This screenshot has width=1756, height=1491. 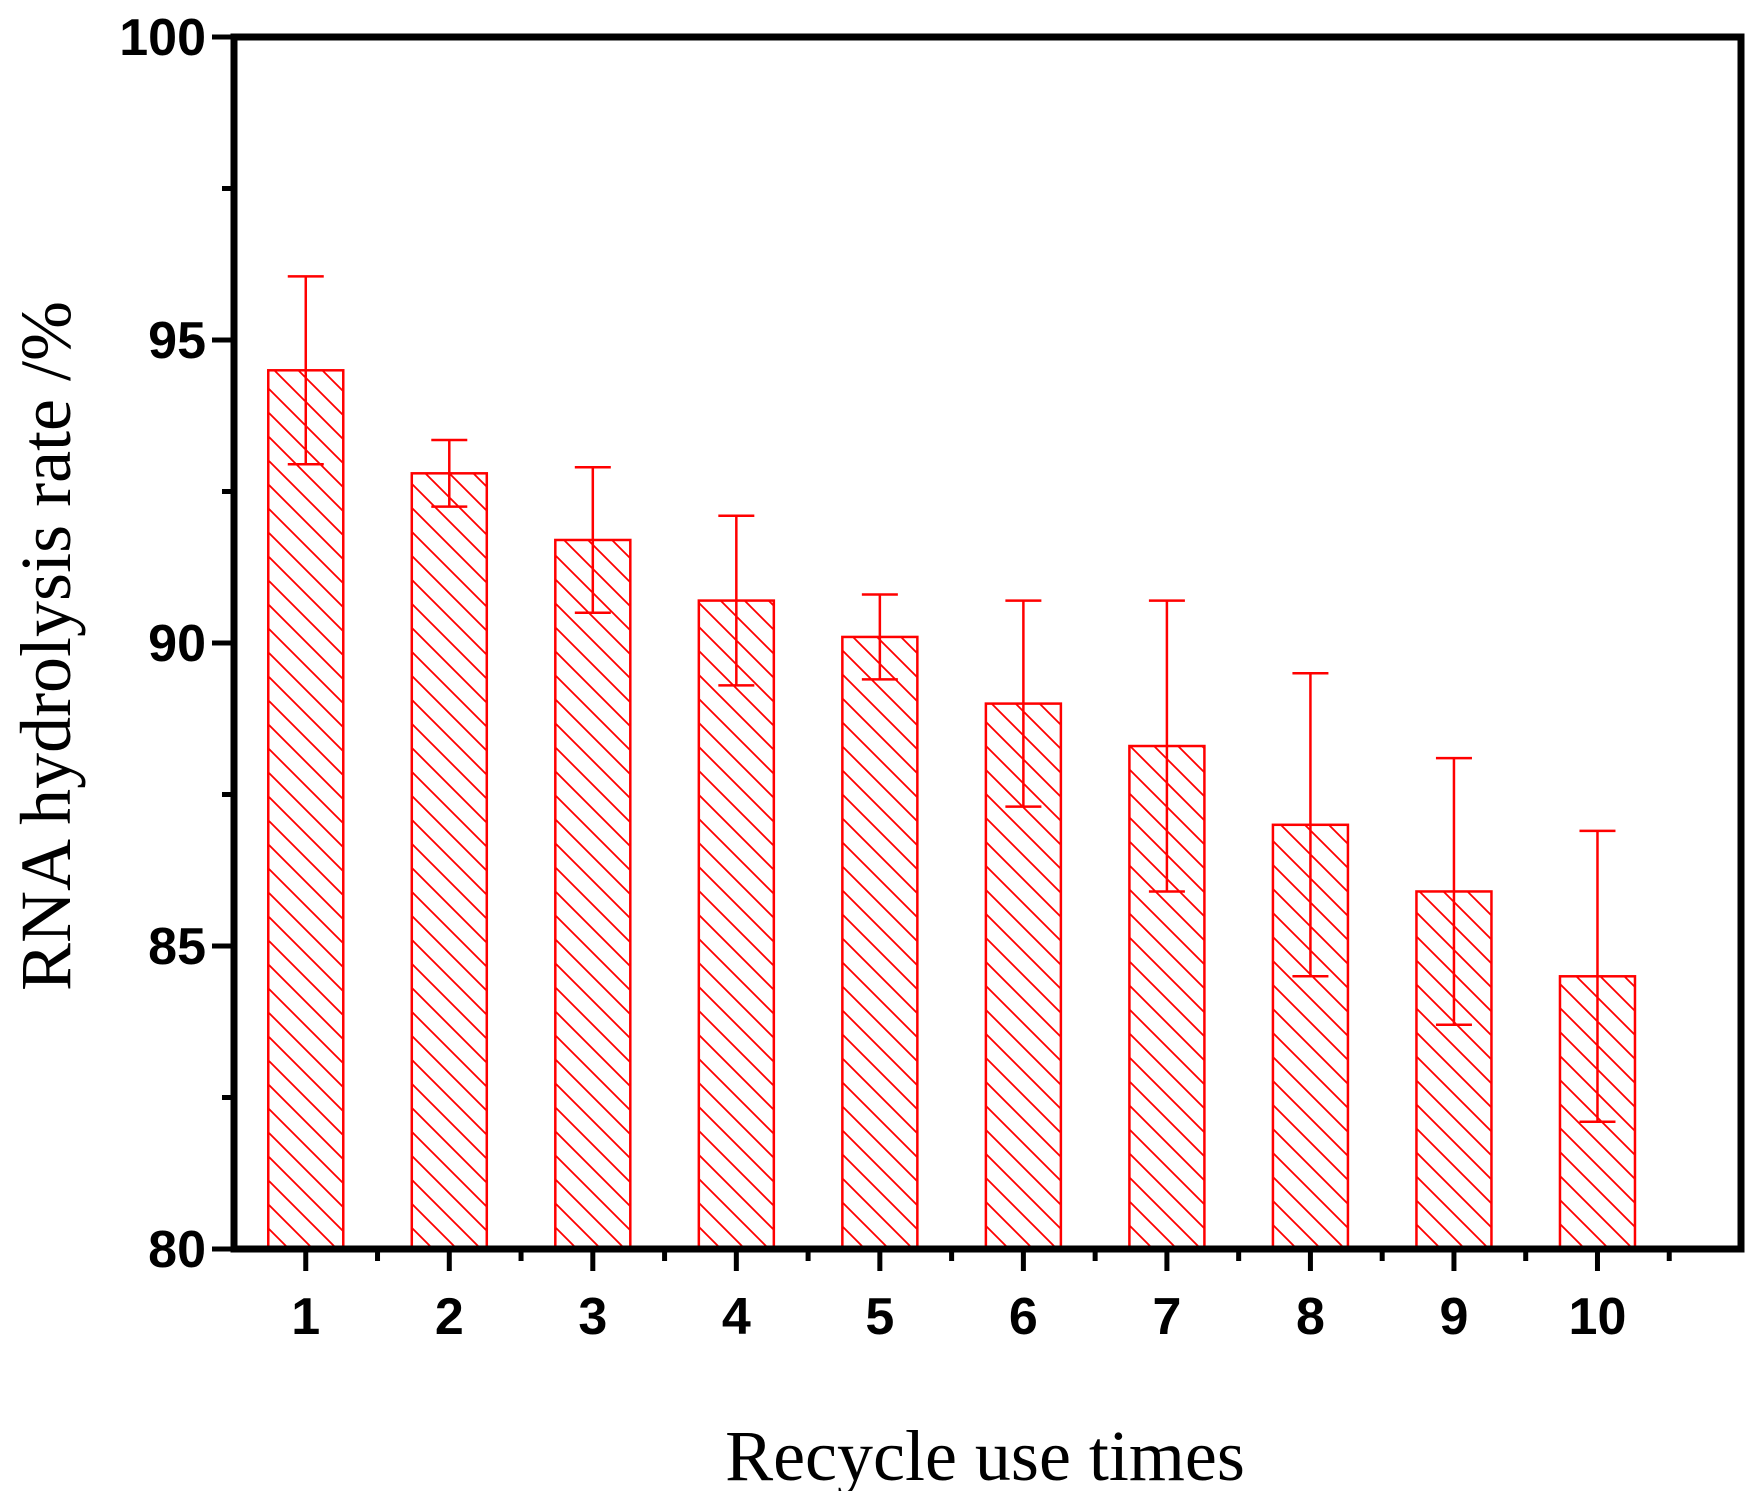 I want to click on x-tick-label: 1, so click(x=305, y=1317).